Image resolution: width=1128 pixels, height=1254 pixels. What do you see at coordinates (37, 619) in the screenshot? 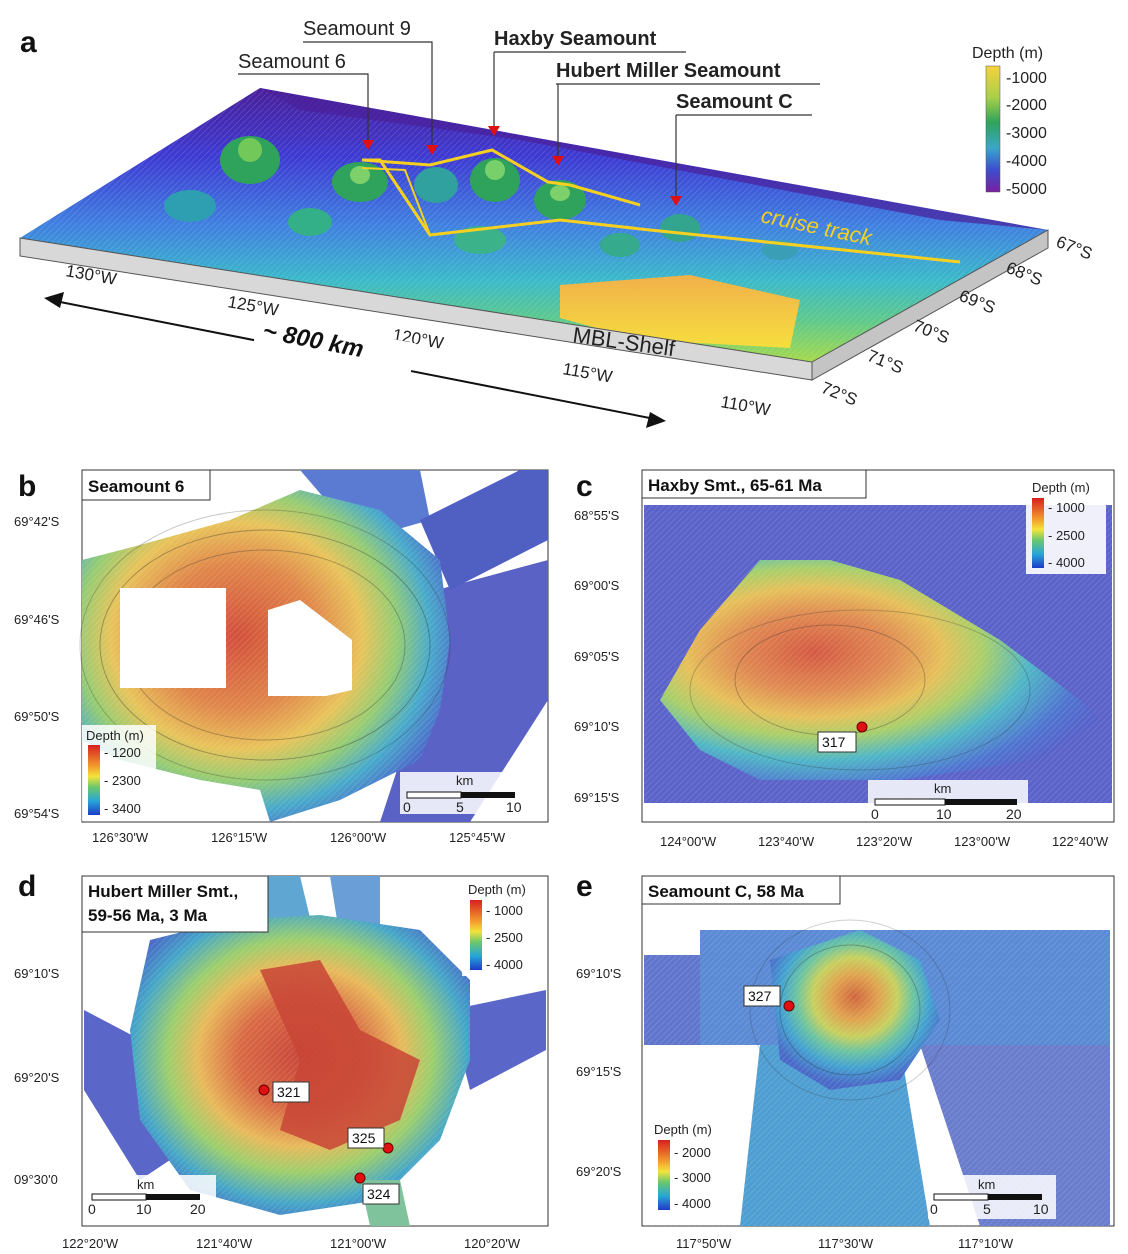
I see `lat-tick: 69°46'S` at bounding box center [37, 619].